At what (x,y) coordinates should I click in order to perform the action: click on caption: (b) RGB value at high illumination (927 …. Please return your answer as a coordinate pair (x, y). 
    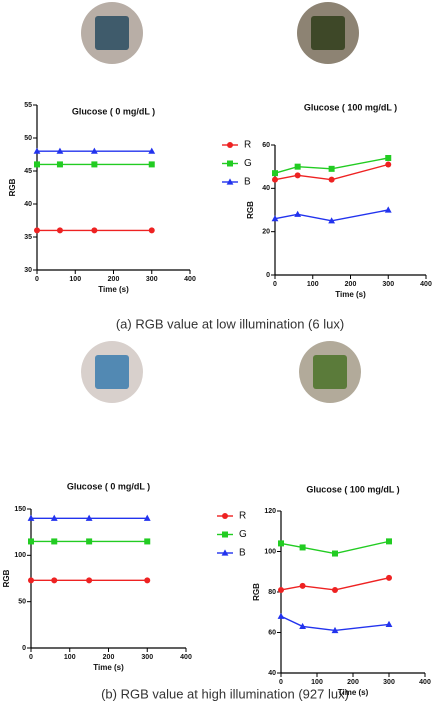
    Looking at the image, I should click on (225, 693).